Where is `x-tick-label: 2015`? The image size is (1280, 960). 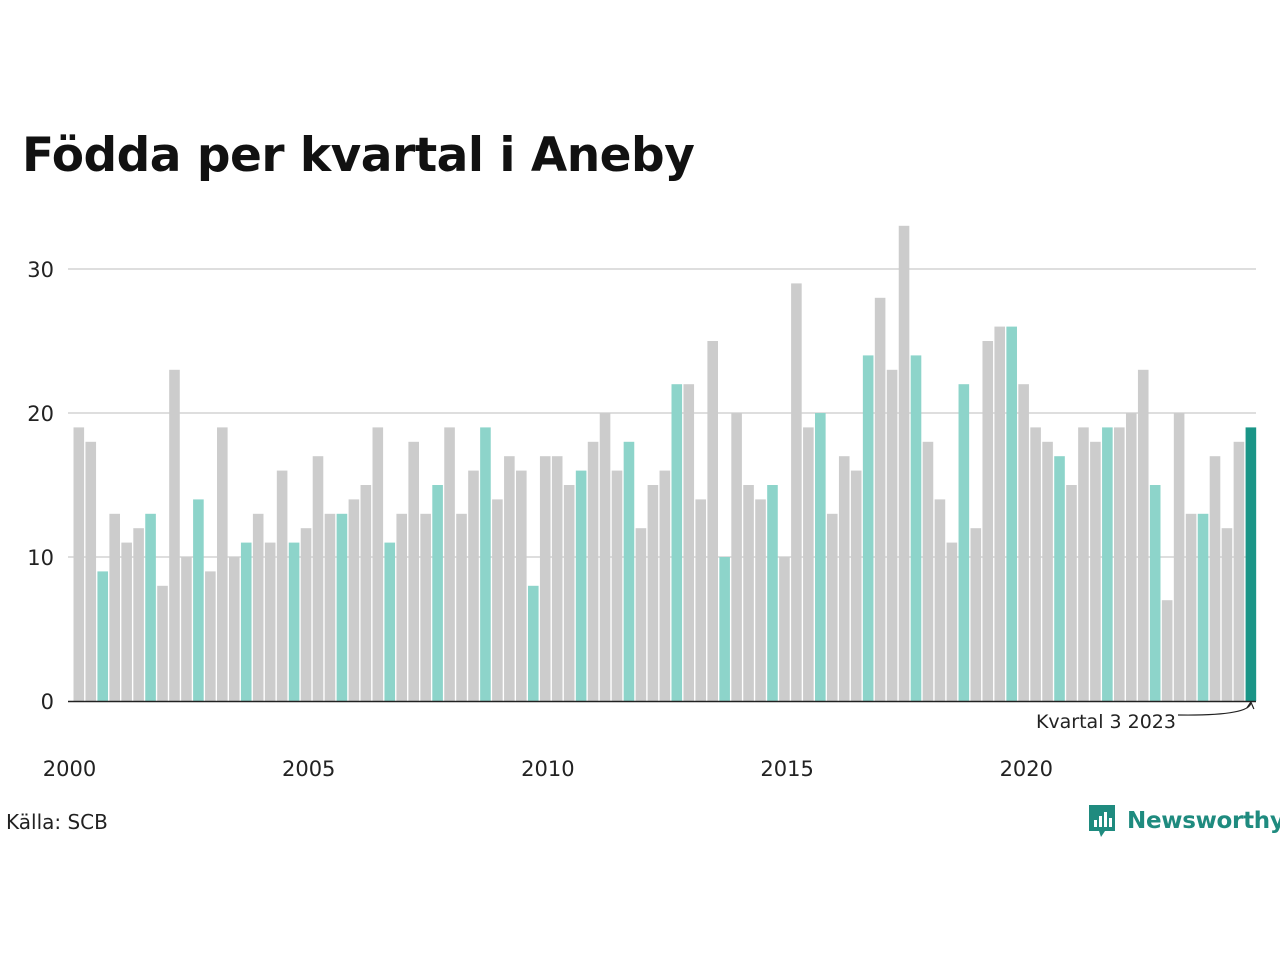 x-tick-label: 2015 is located at coordinates (786, 769).